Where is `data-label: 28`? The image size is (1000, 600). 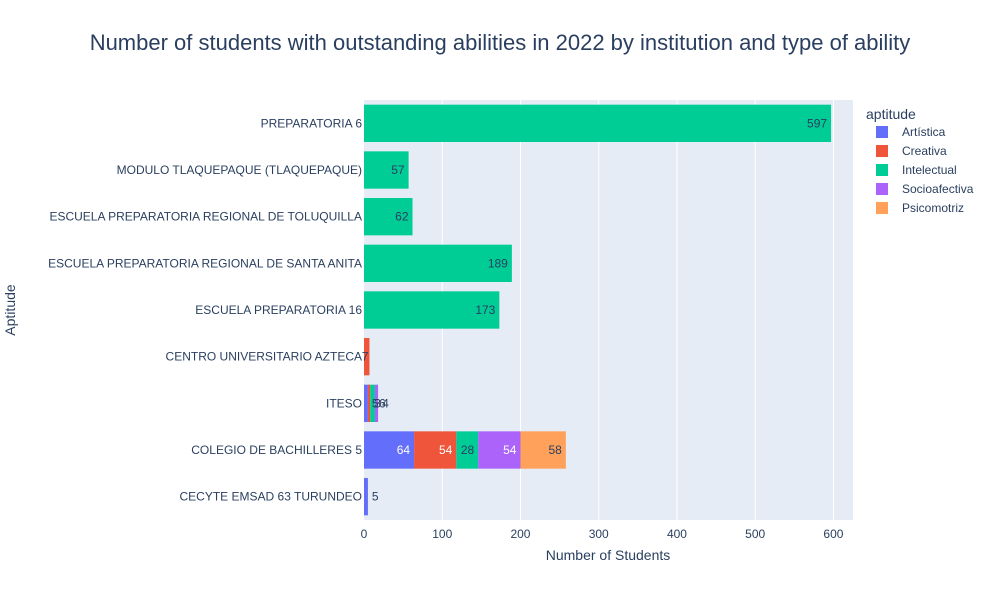 data-label: 28 is located at coordinates (468, 450).